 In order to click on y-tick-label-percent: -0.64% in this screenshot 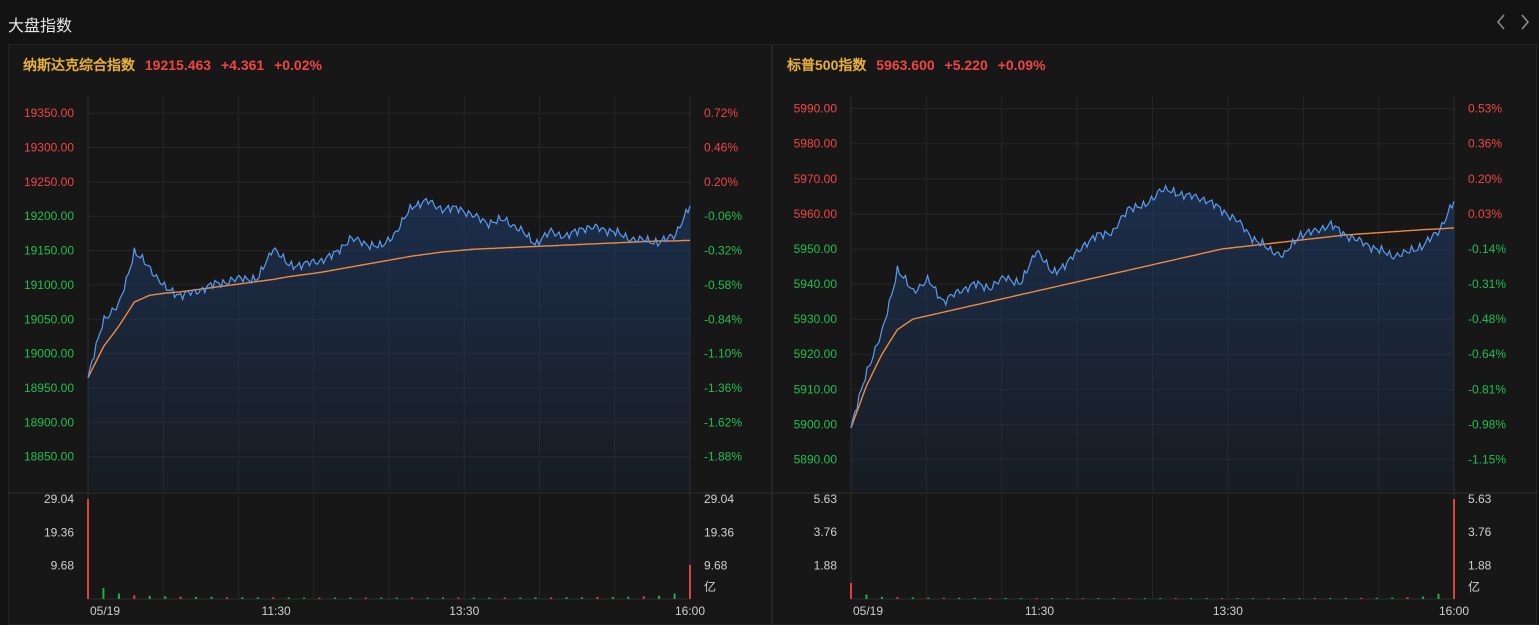, I will do `click(1487, 354)`.